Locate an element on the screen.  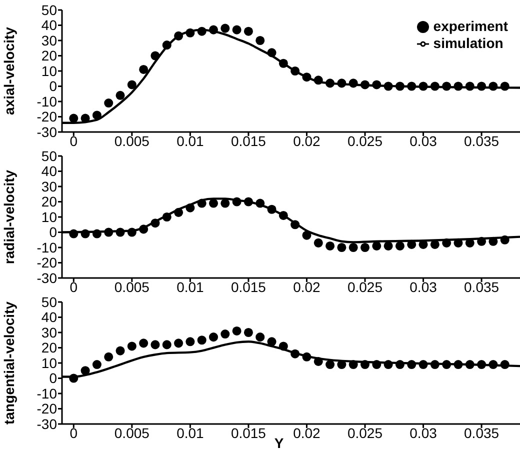
legend-label: simulation is located at coordinates (468, 43).